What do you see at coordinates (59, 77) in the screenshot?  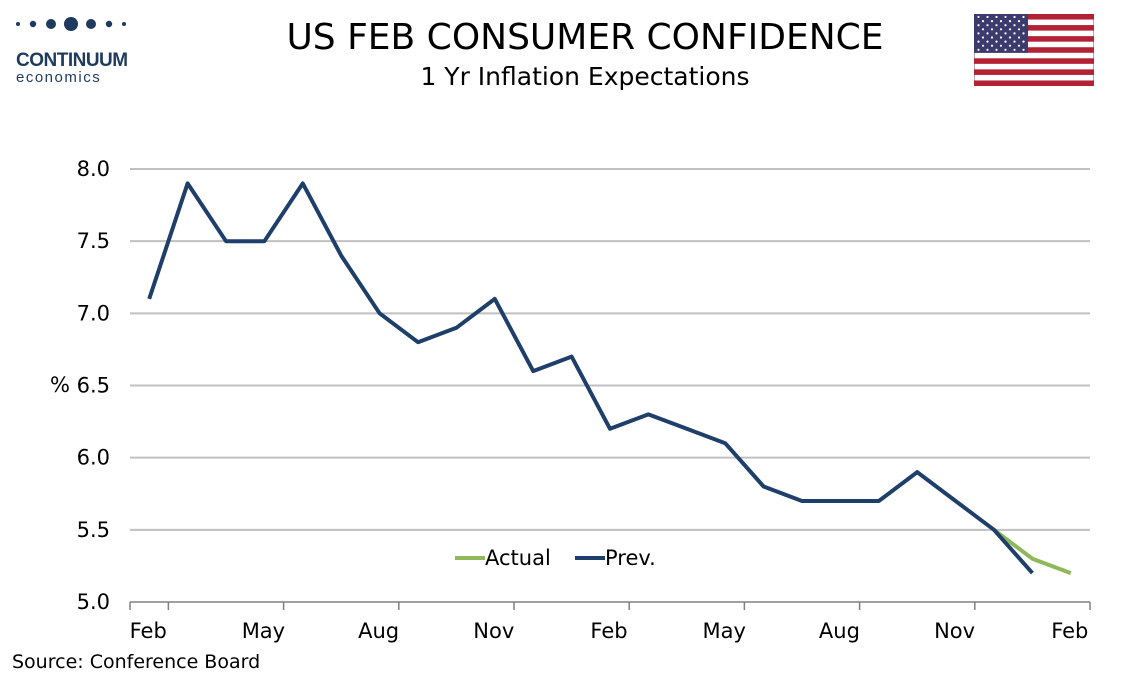 I see `logo-sub: economics` at bounding box center [59, 77].